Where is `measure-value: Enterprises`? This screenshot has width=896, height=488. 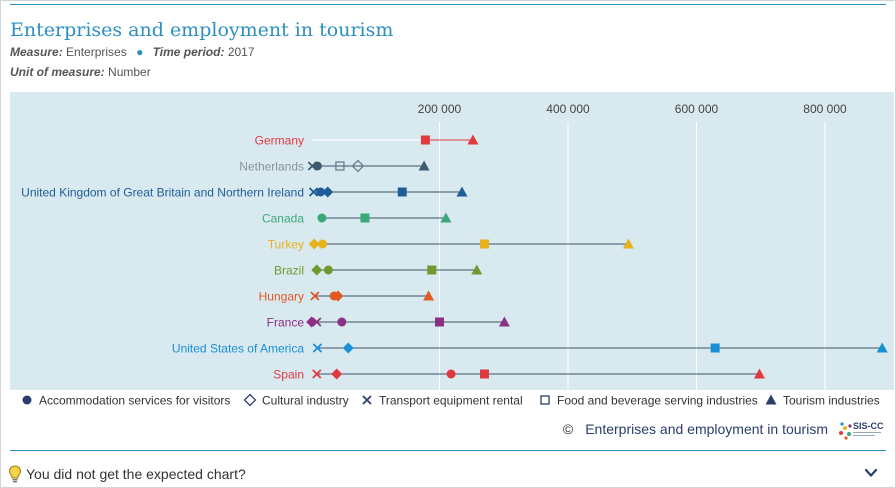
measure-value: Enterprises is located at coordinates (96, 52).